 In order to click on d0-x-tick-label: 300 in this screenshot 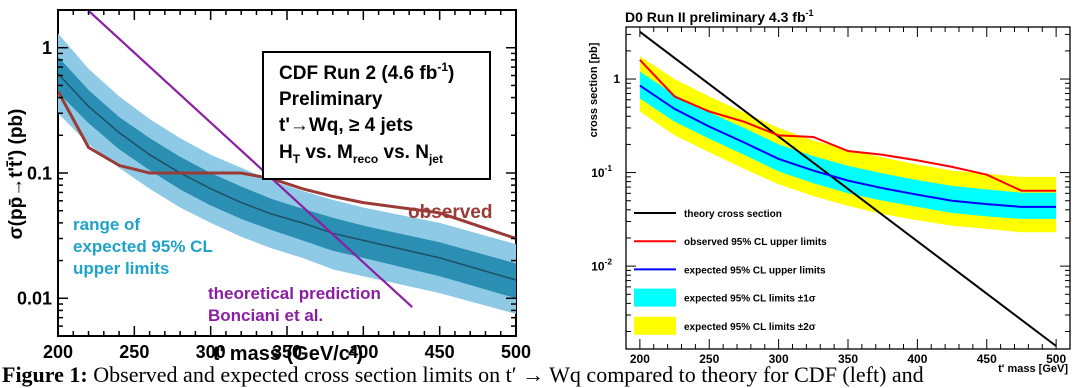, I will do `click(779, 359)`.